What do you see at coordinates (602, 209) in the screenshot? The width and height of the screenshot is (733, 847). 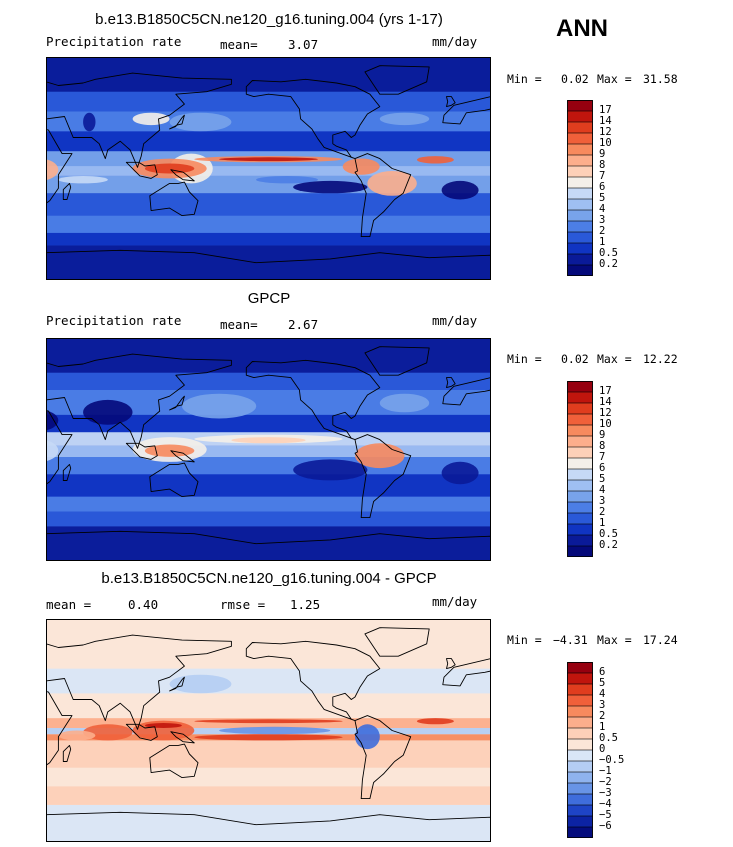 I see `colorbar-tick-label: 4` at bounding box center [602, 209].